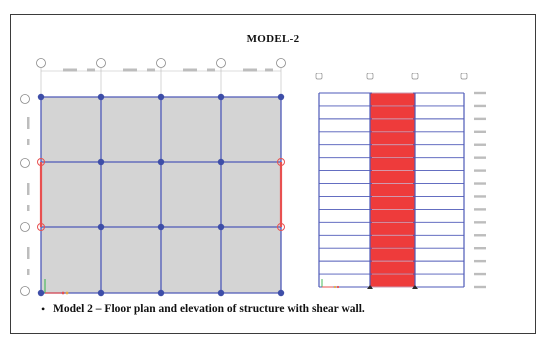 The height and width of the screenshot is (347, 547). What do you see at coordinates (168, 70) in the screenshot?
I see `dimension-marks` at bounding box center [168, 70].